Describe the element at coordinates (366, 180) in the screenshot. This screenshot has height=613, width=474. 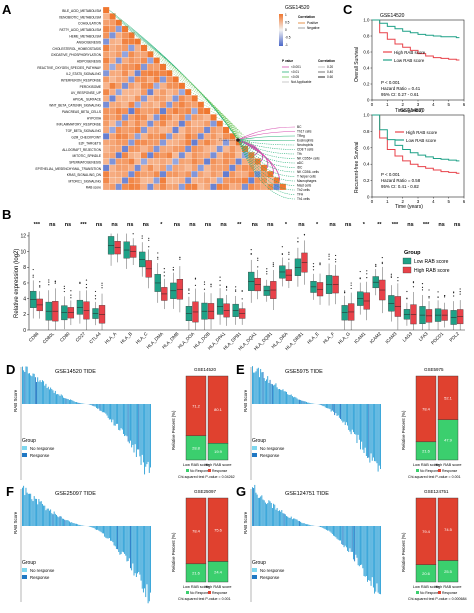
I see `rfs-y-tick-label: 0.2` at that location.